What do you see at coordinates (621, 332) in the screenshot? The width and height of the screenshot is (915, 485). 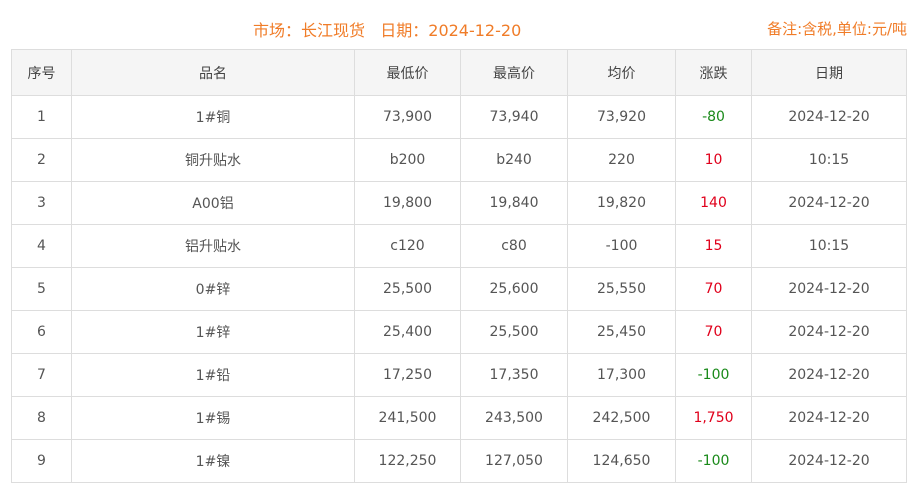 I see `table-cell: 25,450` at bounding box center [621, 332].